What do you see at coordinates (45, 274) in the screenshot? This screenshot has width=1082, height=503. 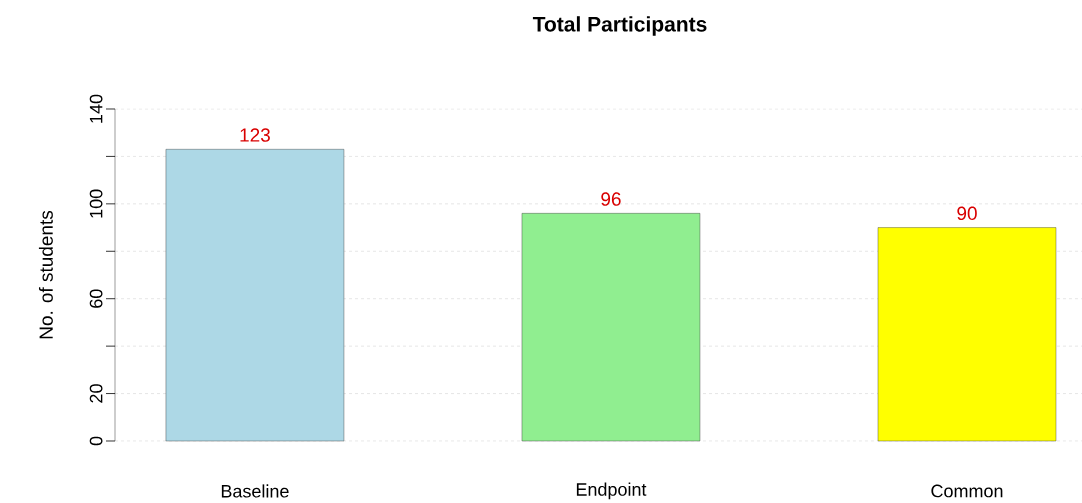 I see `y-axis-title: No. of students` at bounding box center [45, 274].